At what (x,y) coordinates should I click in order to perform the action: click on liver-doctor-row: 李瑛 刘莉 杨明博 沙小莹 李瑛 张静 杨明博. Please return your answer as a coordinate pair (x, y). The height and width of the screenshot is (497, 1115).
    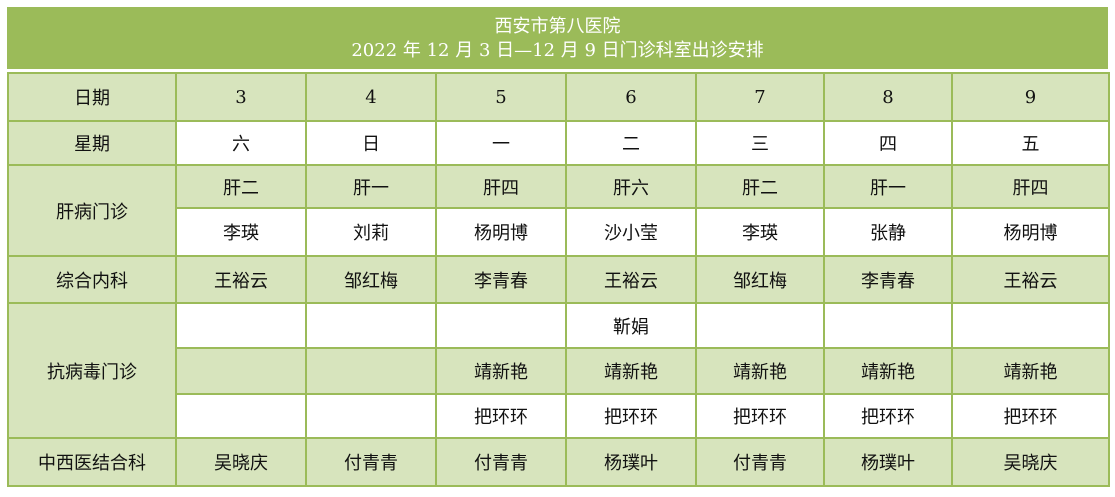
    Looking at the image, I should click on (559, 232).